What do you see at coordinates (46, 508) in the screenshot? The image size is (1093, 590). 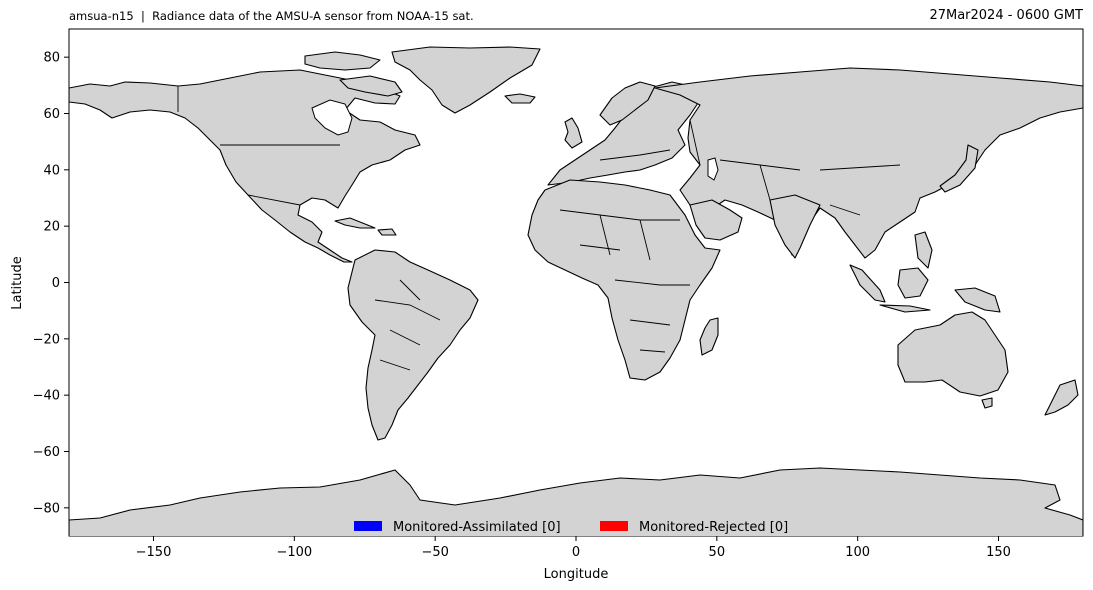 I see `y-tick-label: −80` at bounding box center [46, 508].